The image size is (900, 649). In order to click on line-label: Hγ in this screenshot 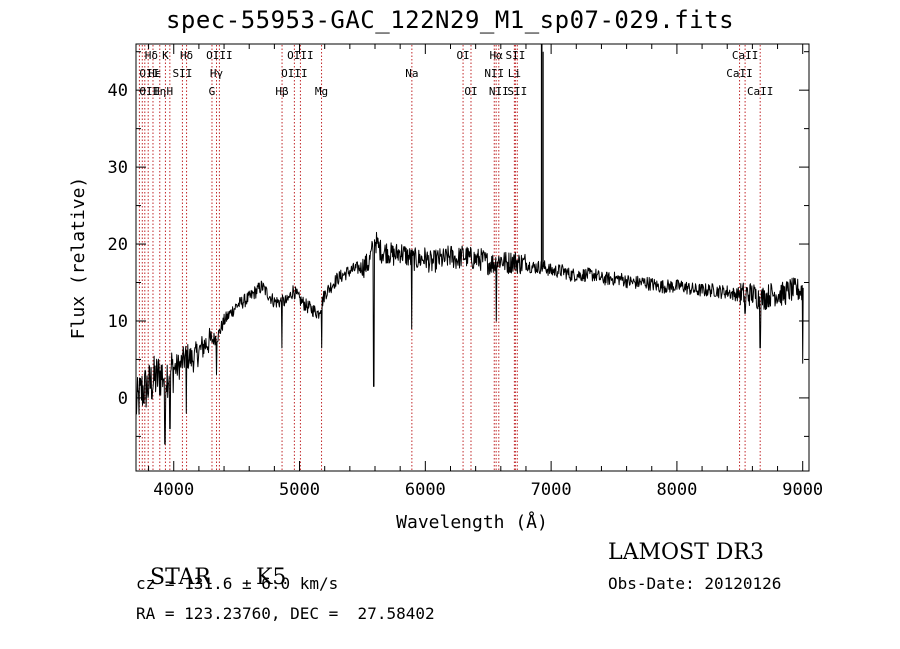, I will do `click(217, 73)`.